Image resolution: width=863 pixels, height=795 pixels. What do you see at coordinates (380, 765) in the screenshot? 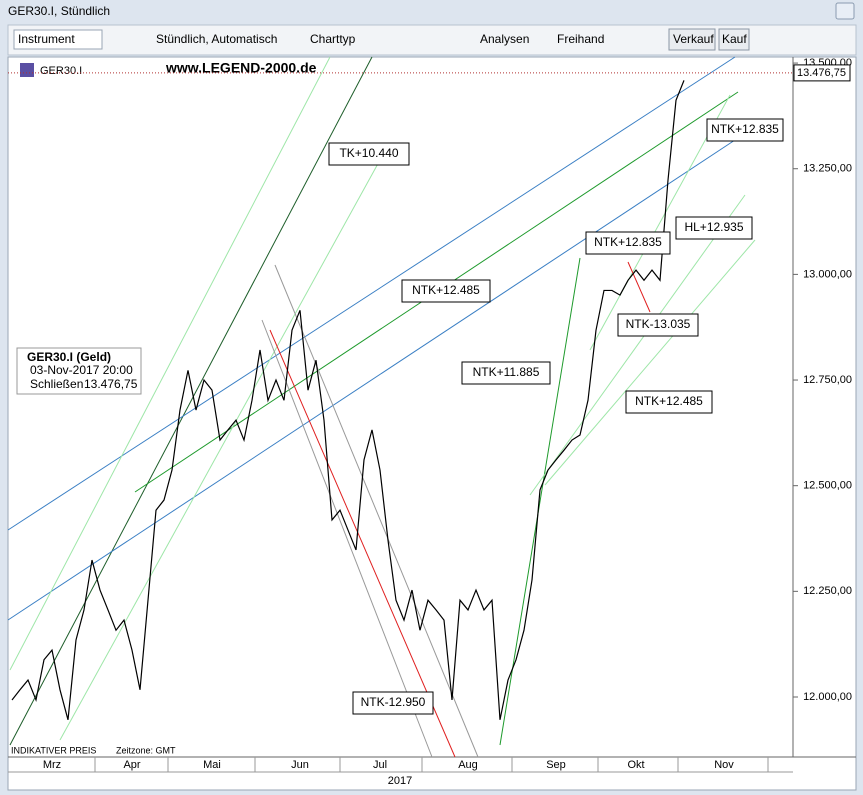
I see `x-tick-label: Jul` at bounding box center [380, 765].